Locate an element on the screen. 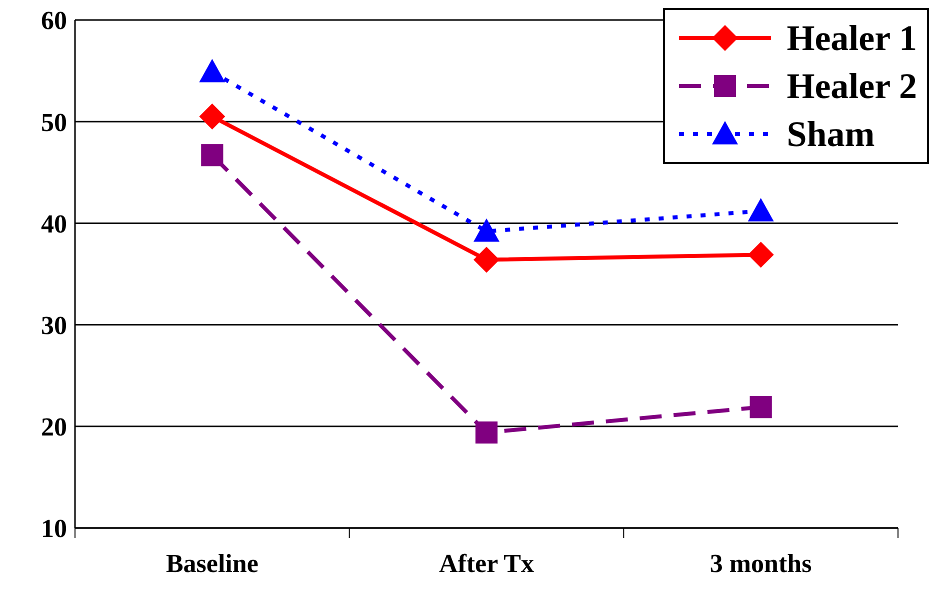 The height and width of the screenshot is (603, 929). x-tick-label: 3 months is located at coordinates (761, 563).